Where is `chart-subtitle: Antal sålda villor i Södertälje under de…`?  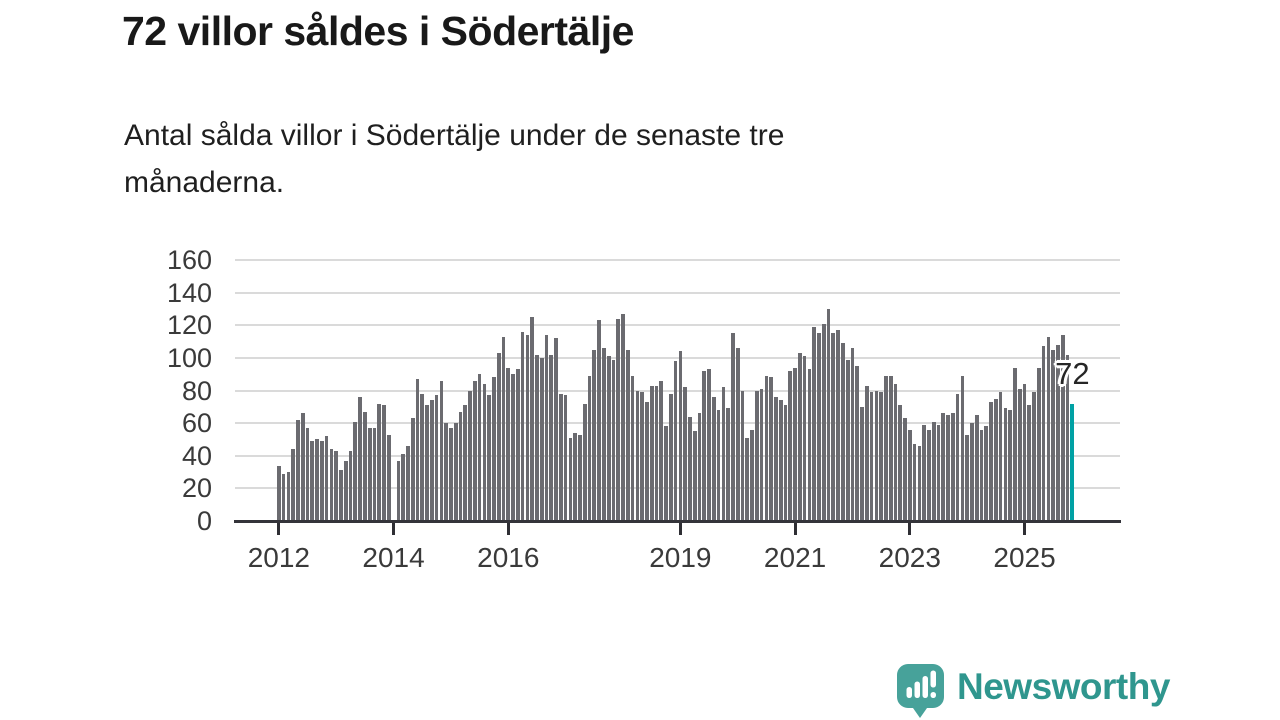
chart-subtitle: Antal sålda villor i Södertälje under de… is located at coordinates (454, 159).